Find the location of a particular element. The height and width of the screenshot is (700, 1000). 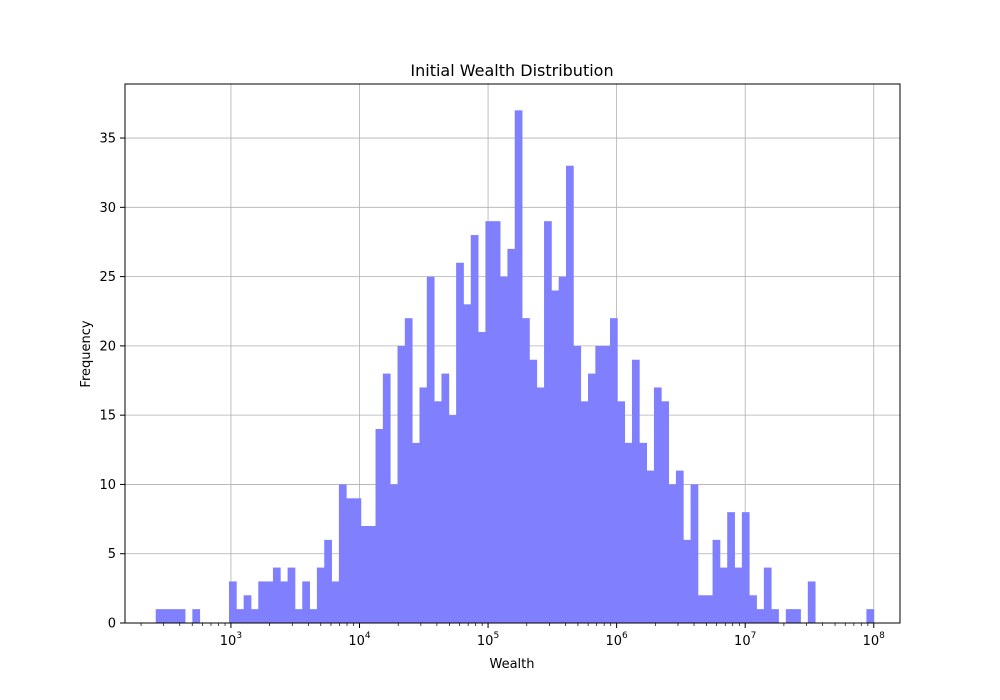

y-tick-label: 5 is located at coordinates (112, 554).